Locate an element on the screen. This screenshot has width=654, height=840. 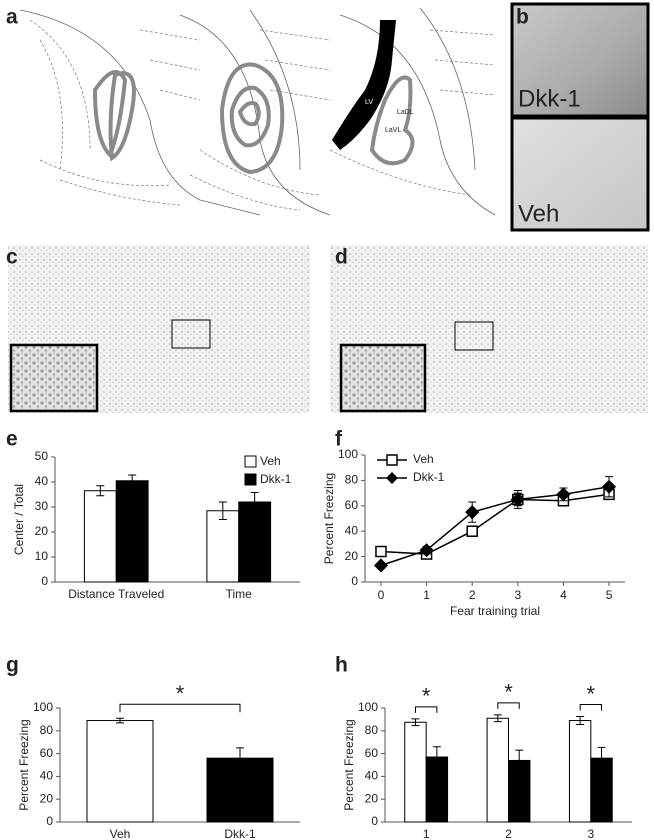
panel-letter: d is located at coordinates (341, 257).